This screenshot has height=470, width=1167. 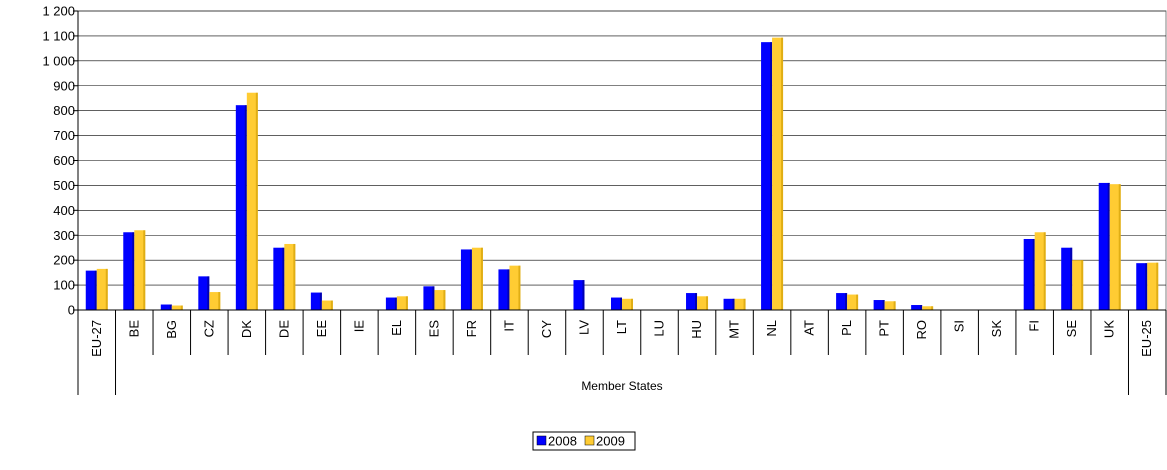 I want to click on bar-2008-IT, so click(x=504, y=289).